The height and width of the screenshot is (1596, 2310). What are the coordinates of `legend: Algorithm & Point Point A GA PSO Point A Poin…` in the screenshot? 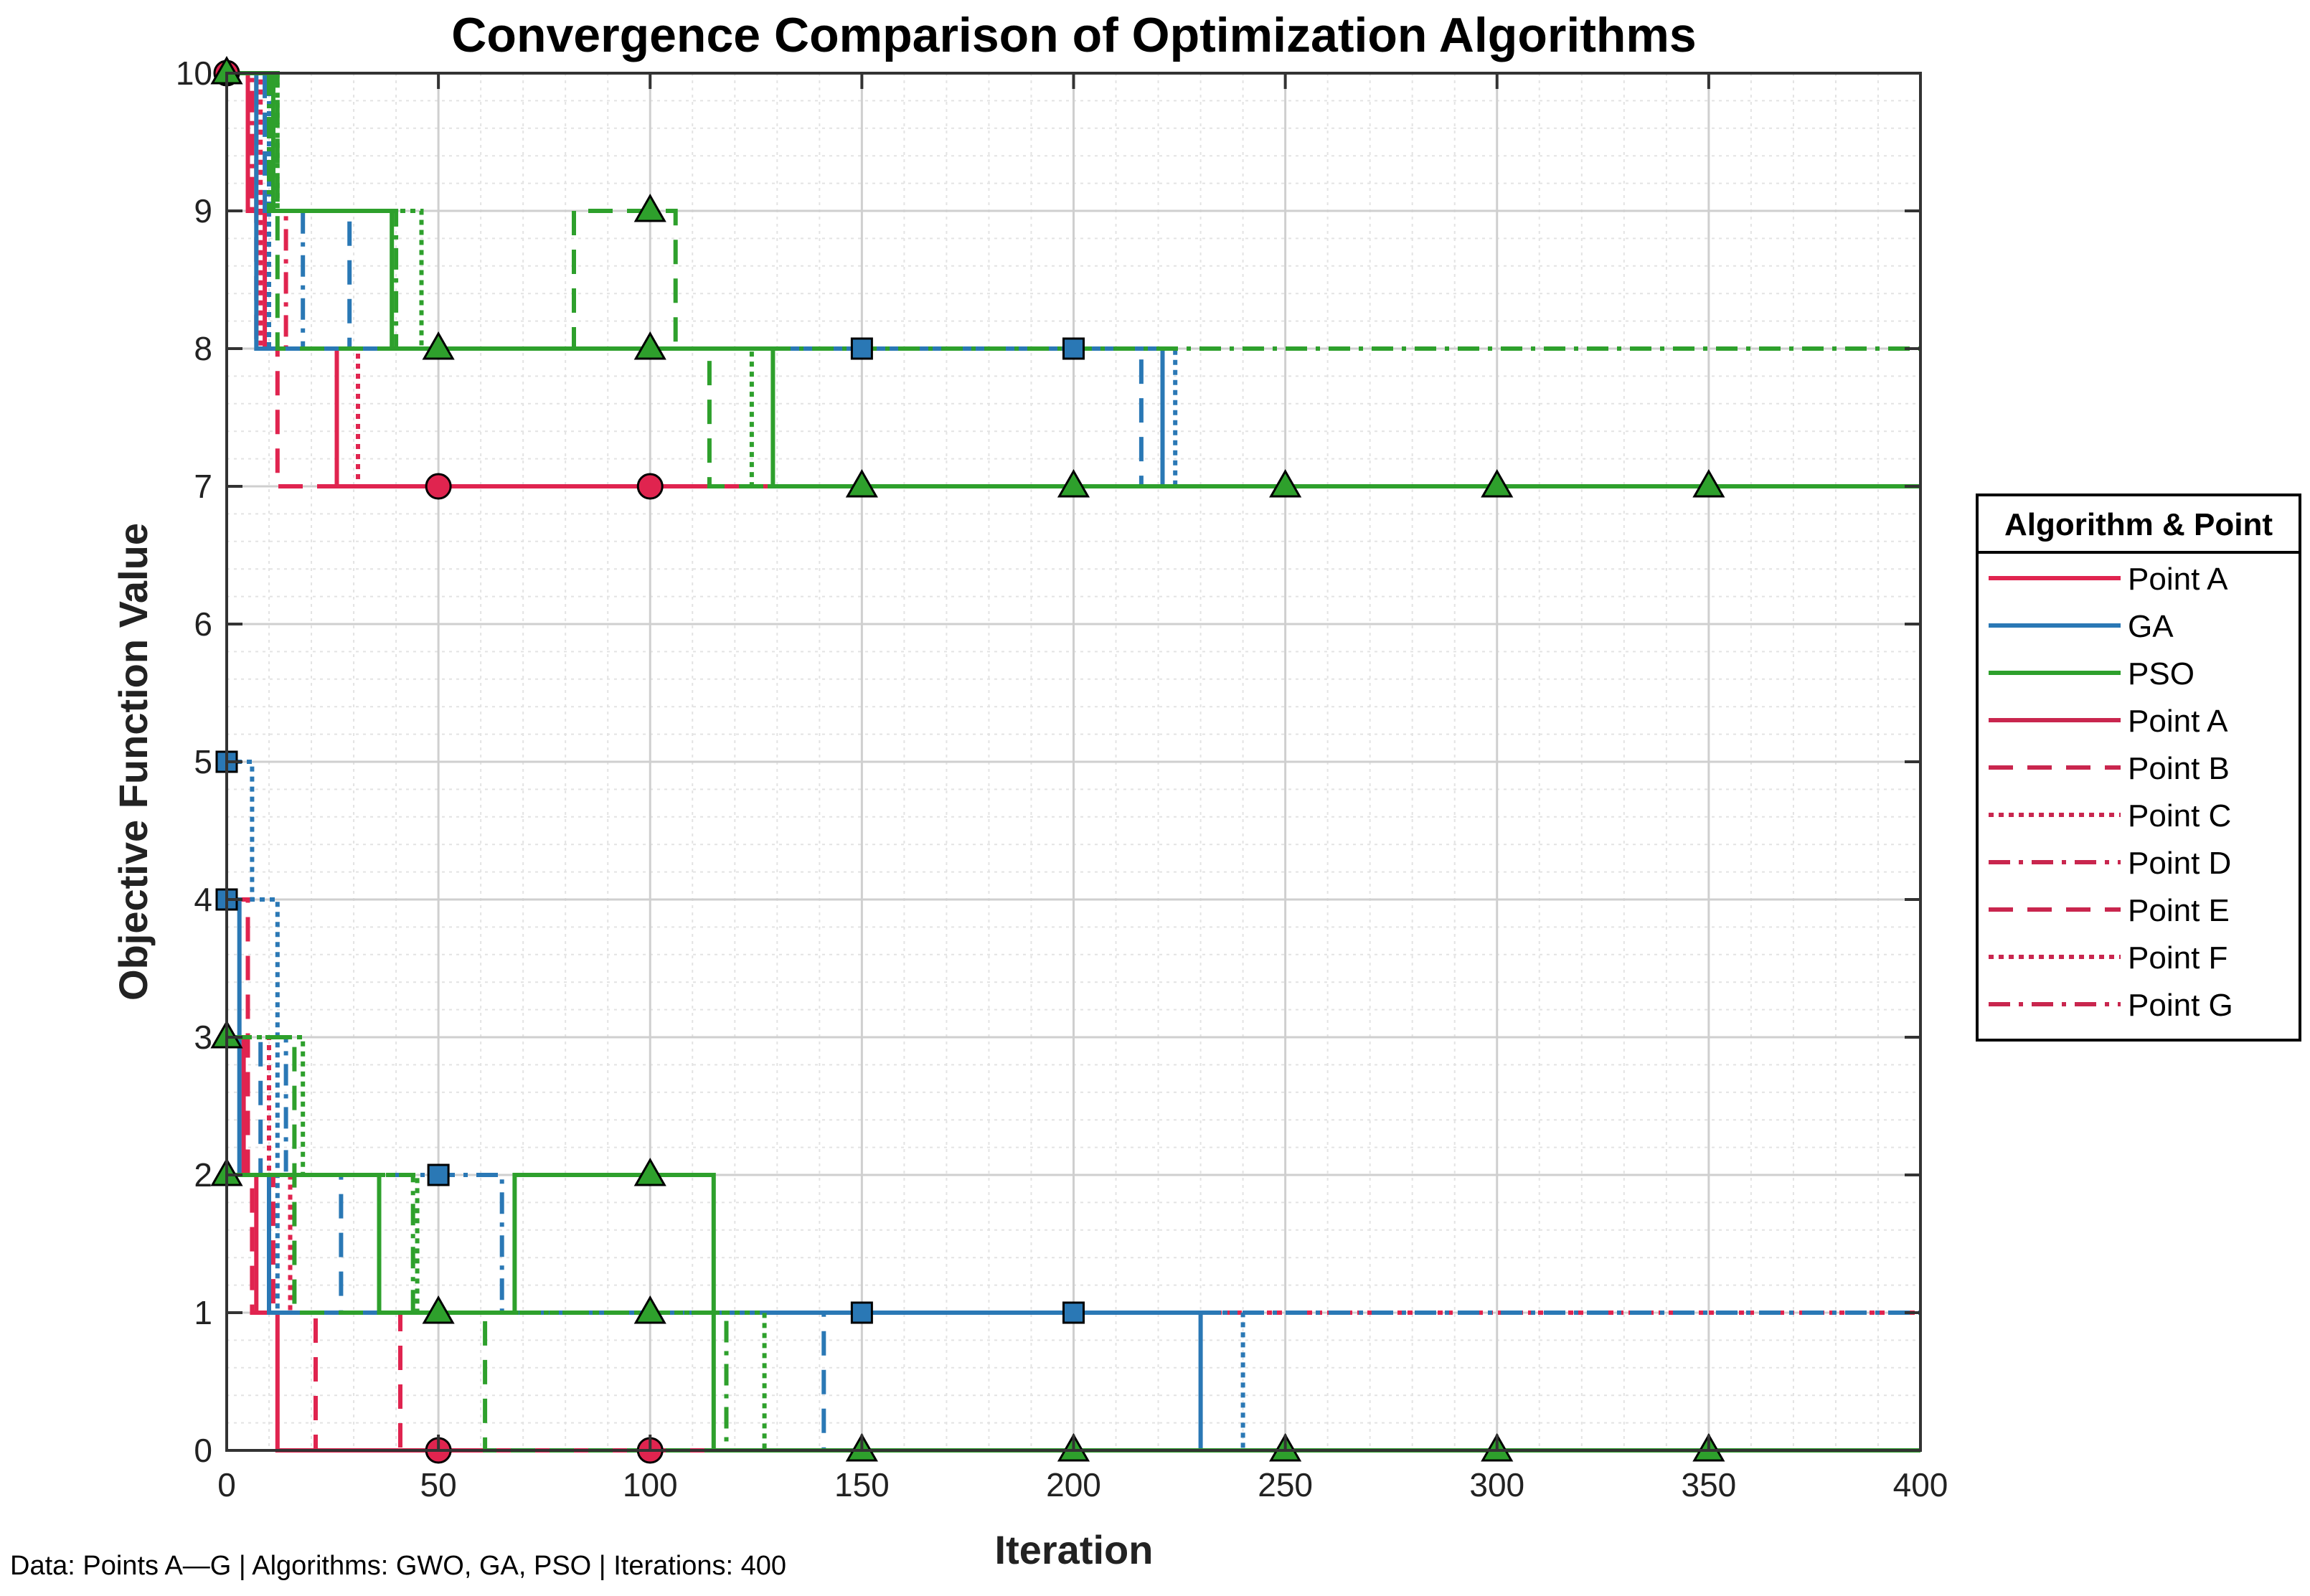 It's located at (2138, 768).